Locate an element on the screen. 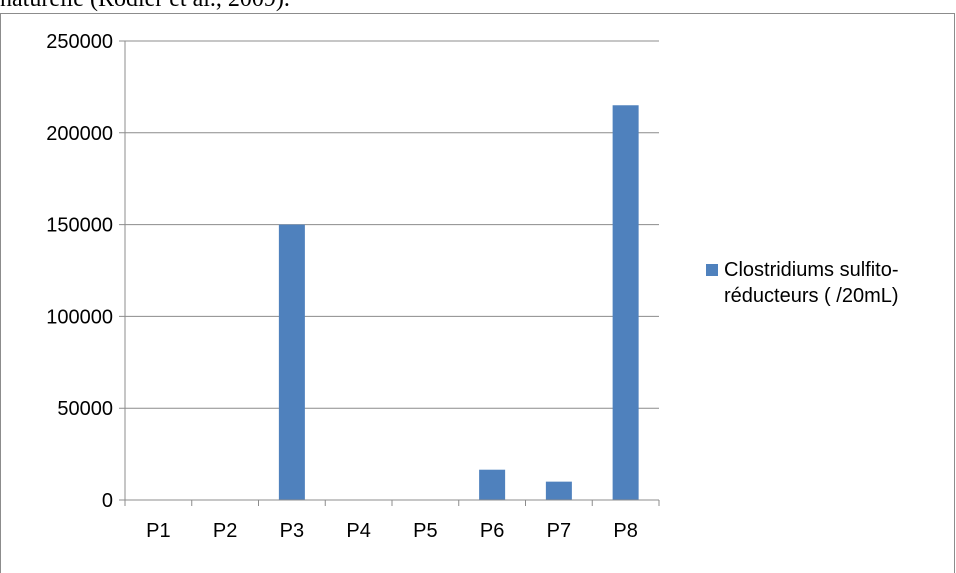 The width and height of the screenshot is (956, 573). y-tick-label: 100000 is located at coordinates (79, 317).